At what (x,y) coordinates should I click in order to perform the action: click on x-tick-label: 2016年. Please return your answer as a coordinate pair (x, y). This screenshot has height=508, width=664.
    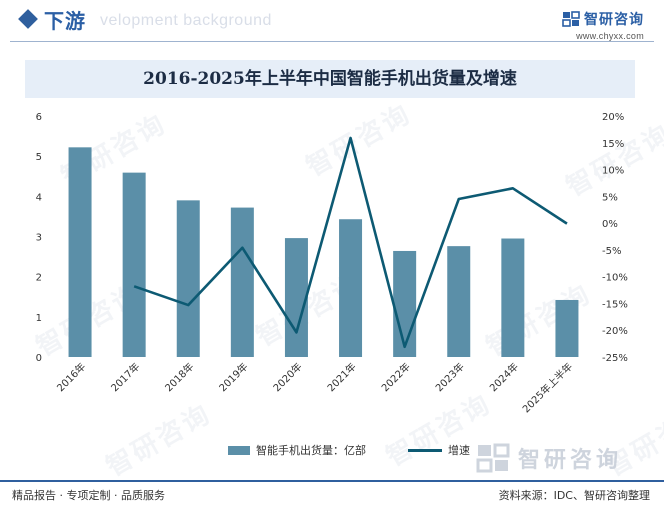
    Looking at the image, I should click on (71, 377).